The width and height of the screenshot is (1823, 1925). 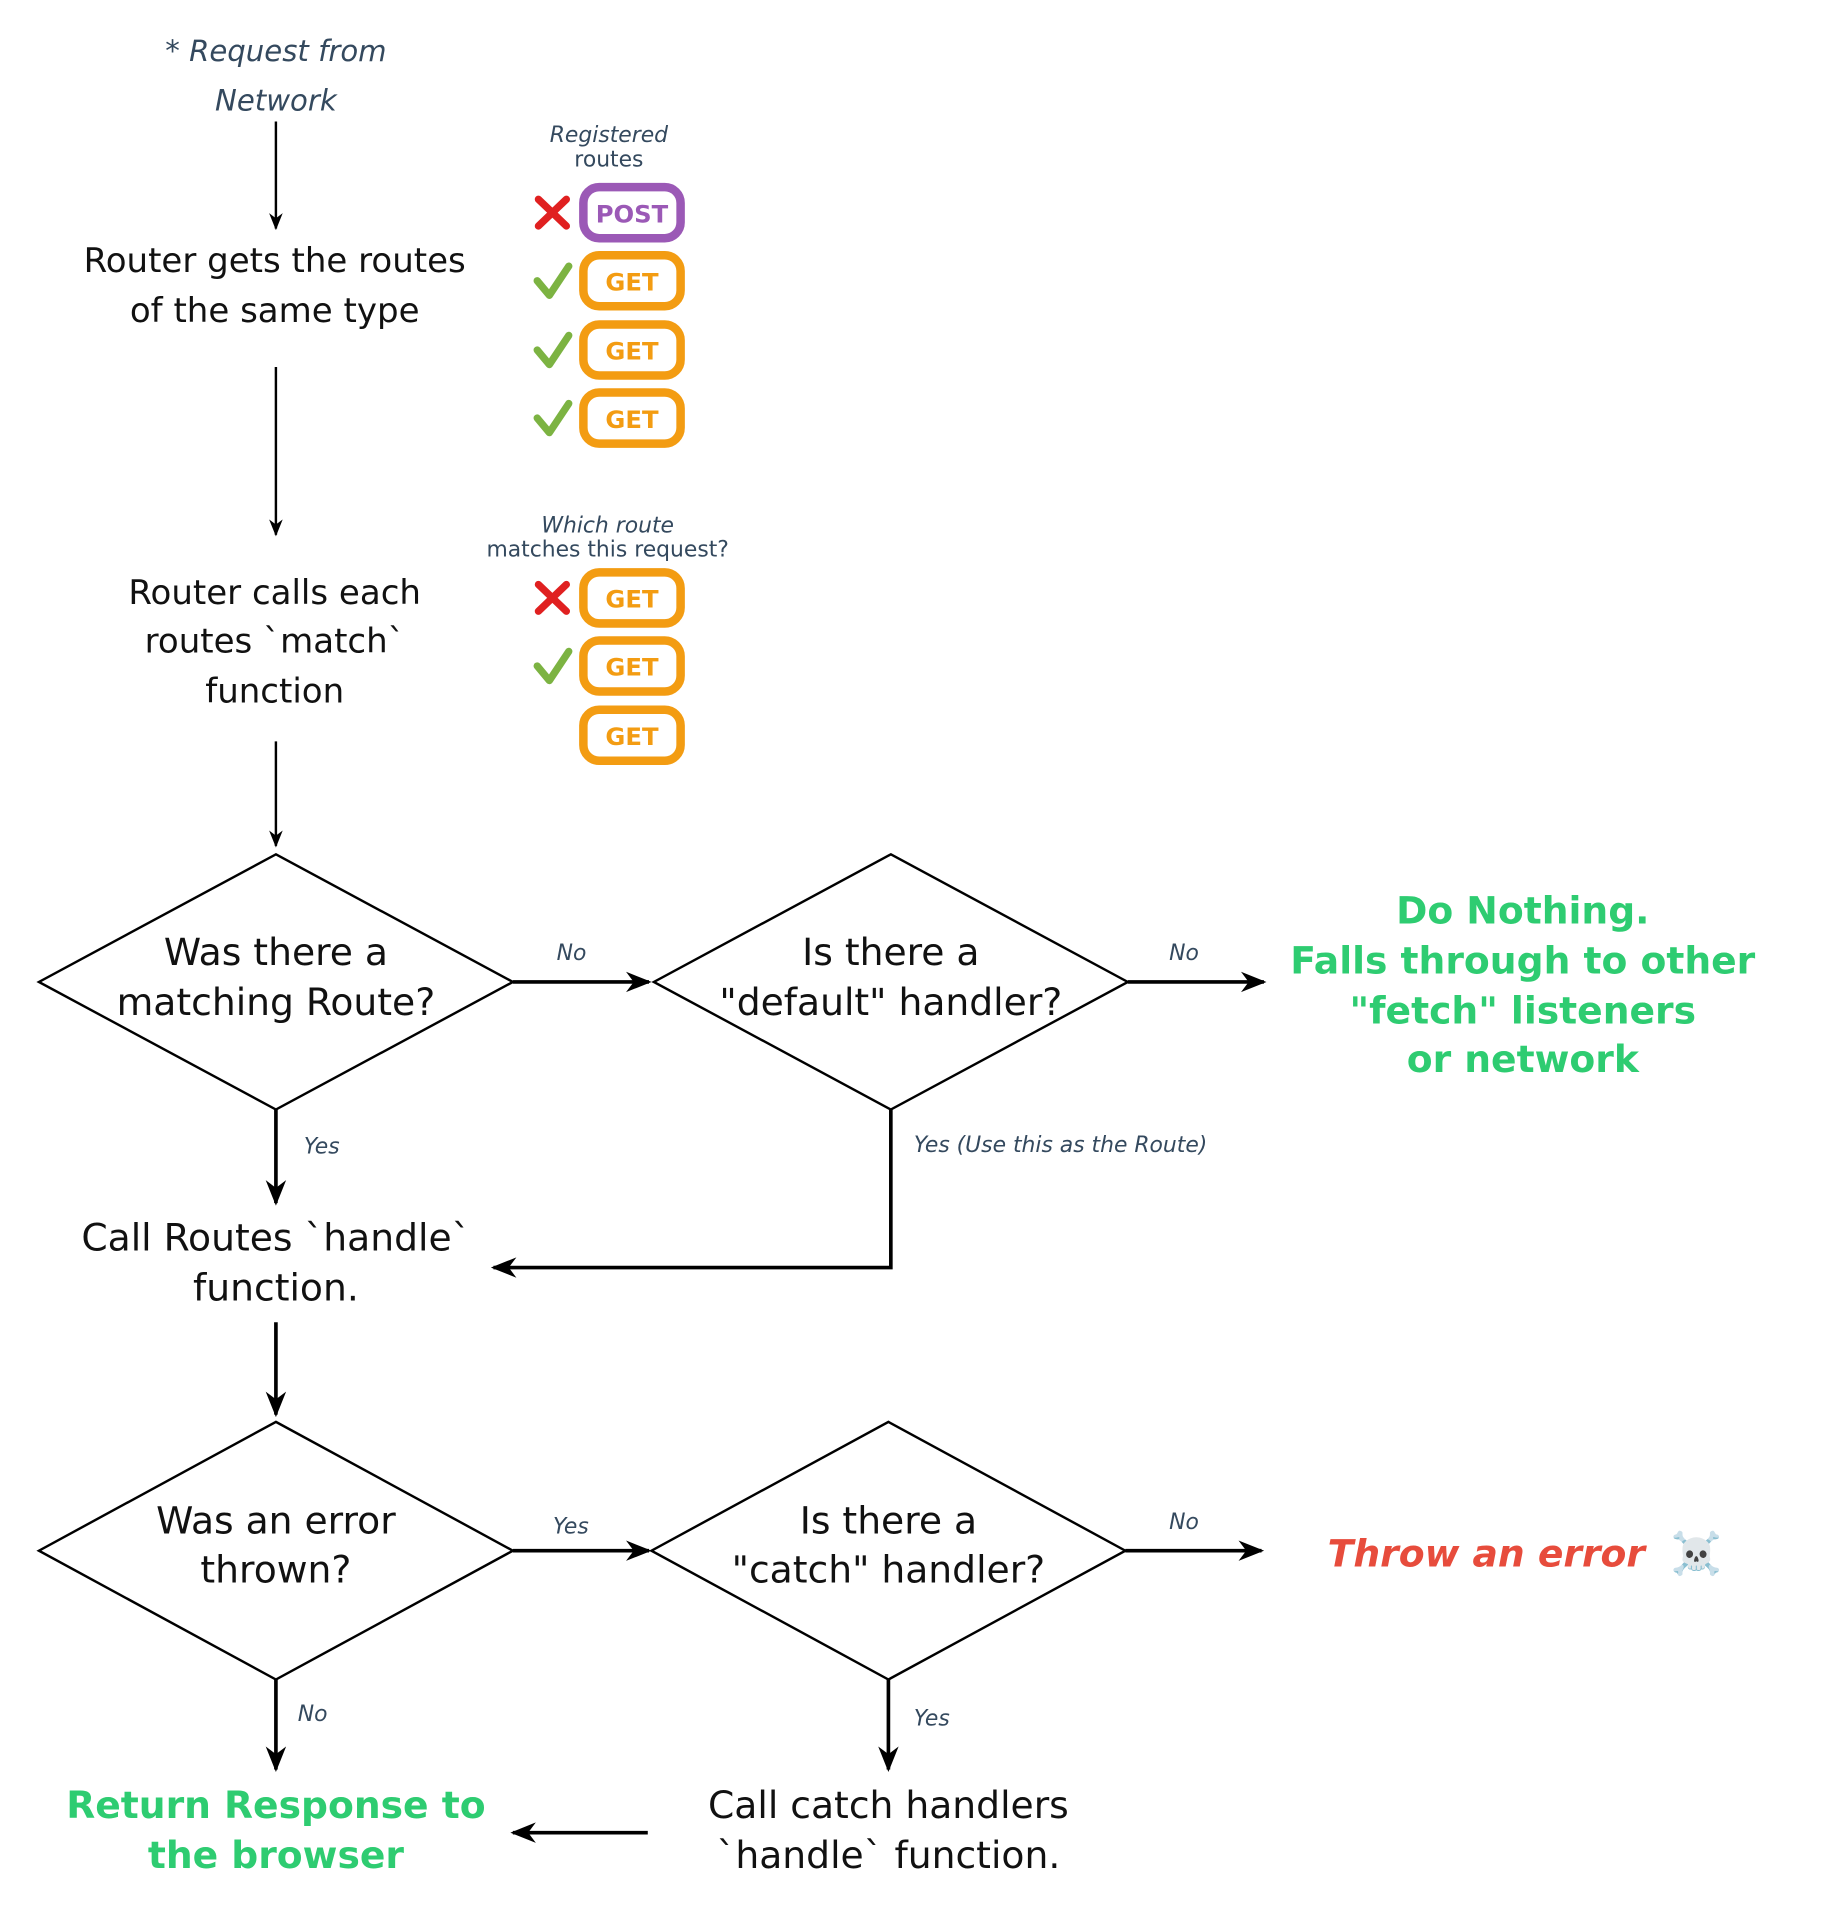 What do you see at coordinates (274, 593) in the screenshot?
I see `step2-text-1: Router calls each` at bounding box center [274, 593].